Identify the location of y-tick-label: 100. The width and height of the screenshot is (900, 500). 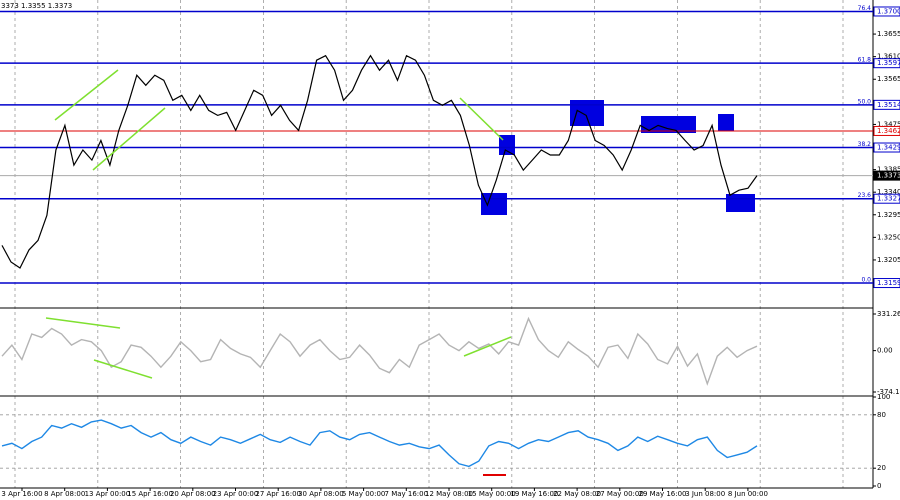
(883, 397).